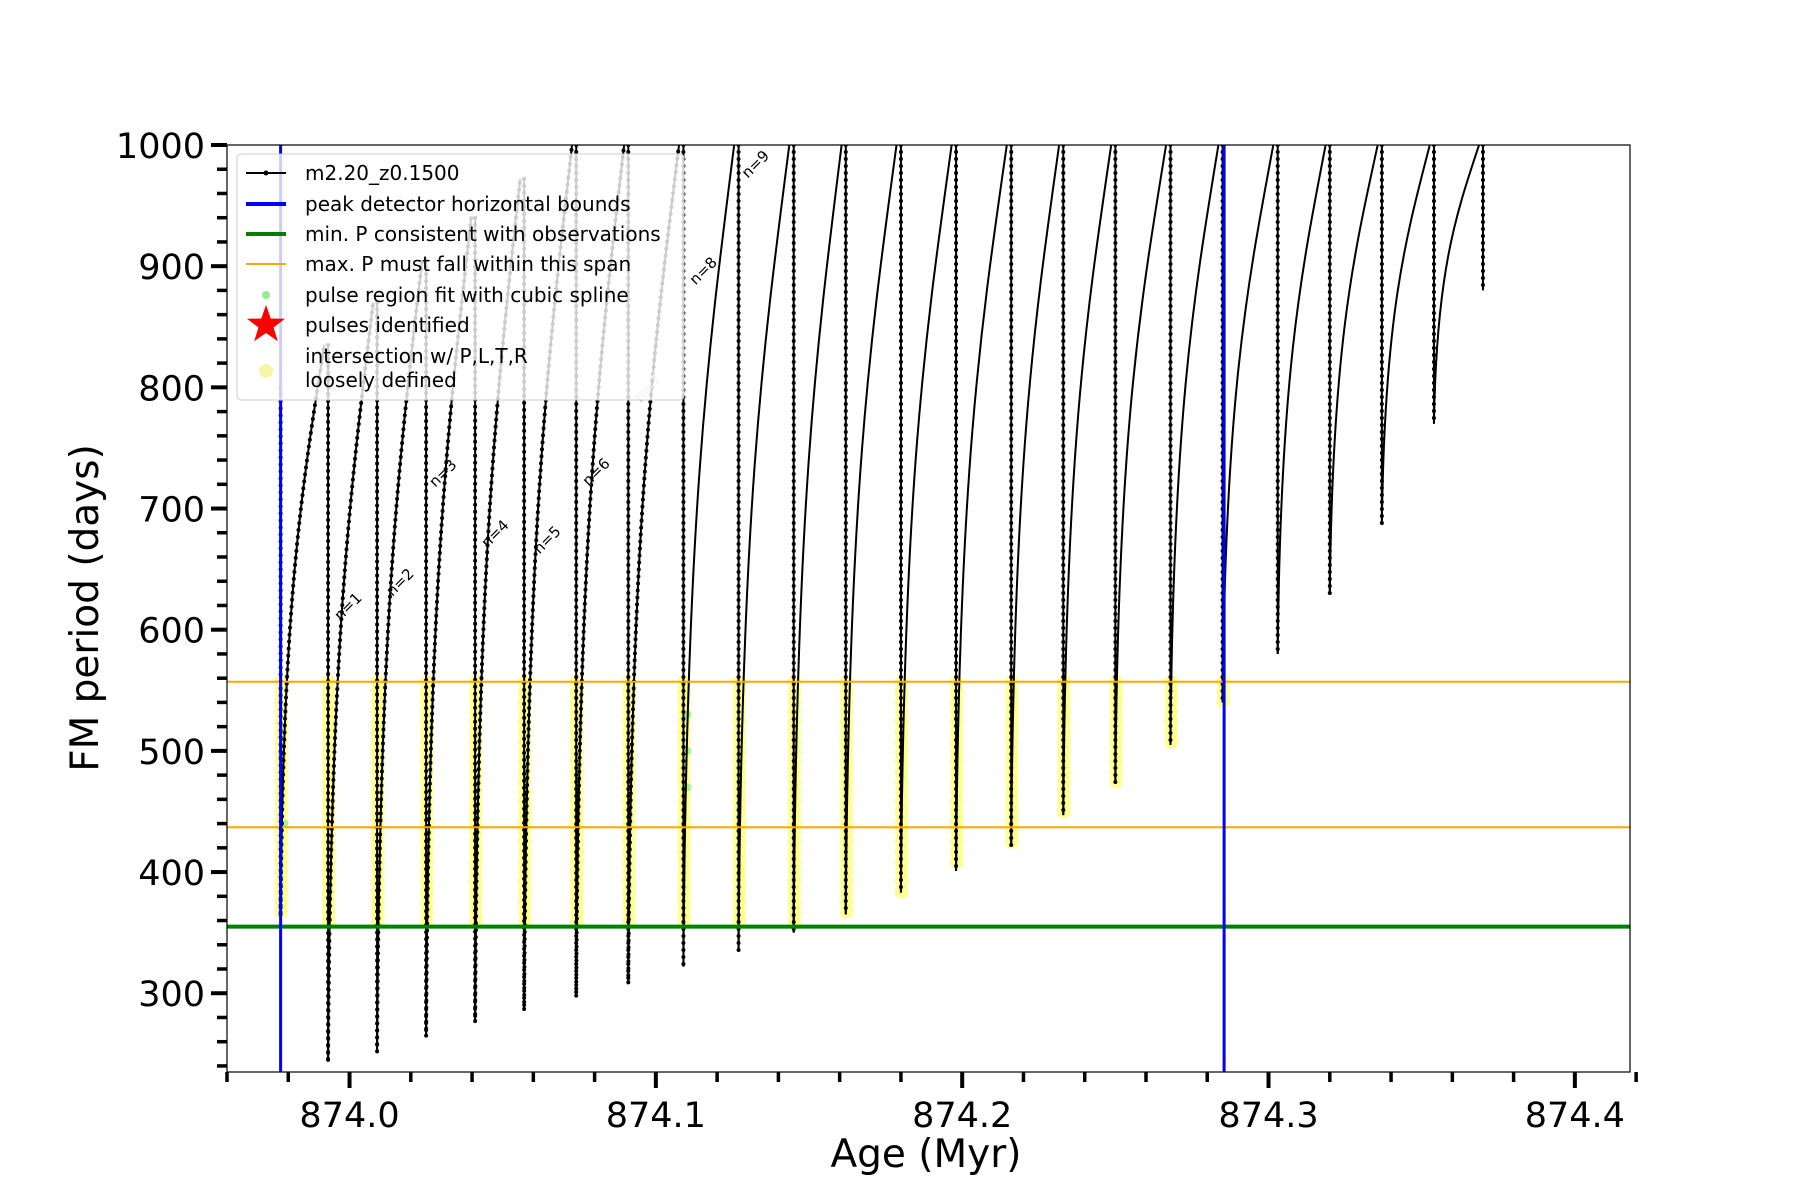 The width and height of the screenshot is (1800, 1200). I want to click on x-tick-label: 874.1, so click(656, 1116).